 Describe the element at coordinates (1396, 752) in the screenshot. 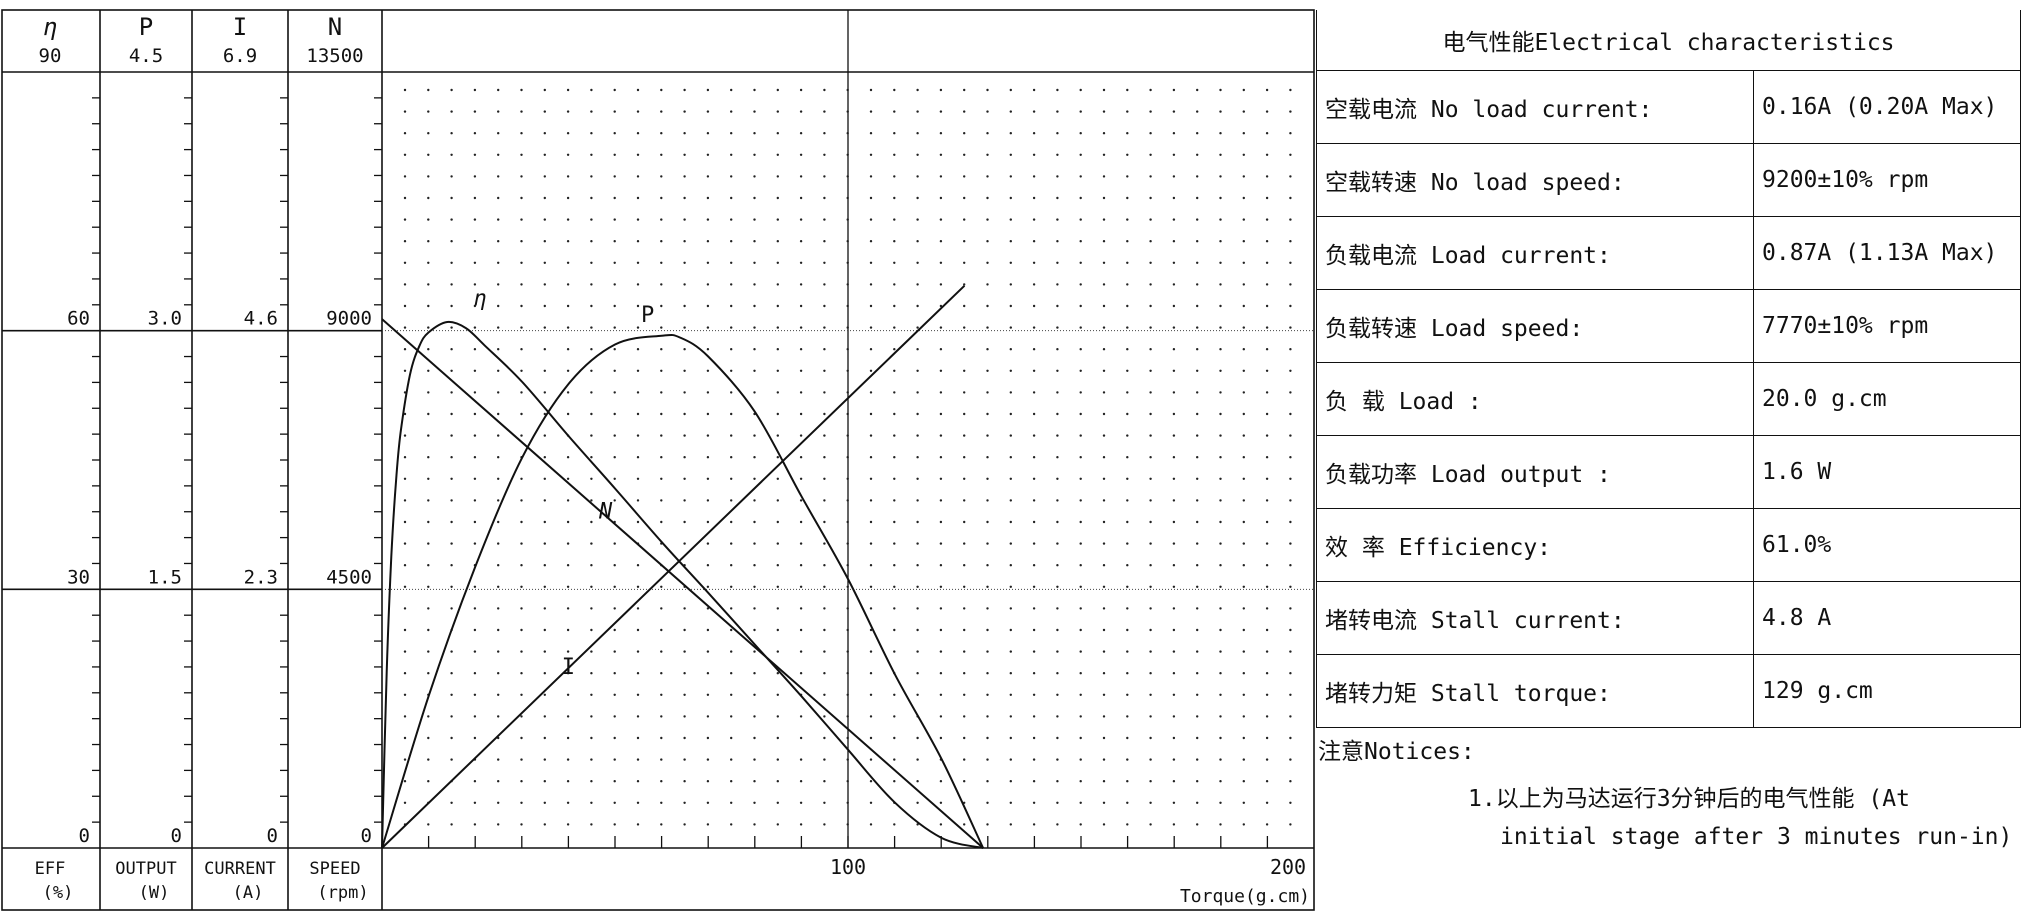

I see `notices-title: 注意Notices:` at that location.